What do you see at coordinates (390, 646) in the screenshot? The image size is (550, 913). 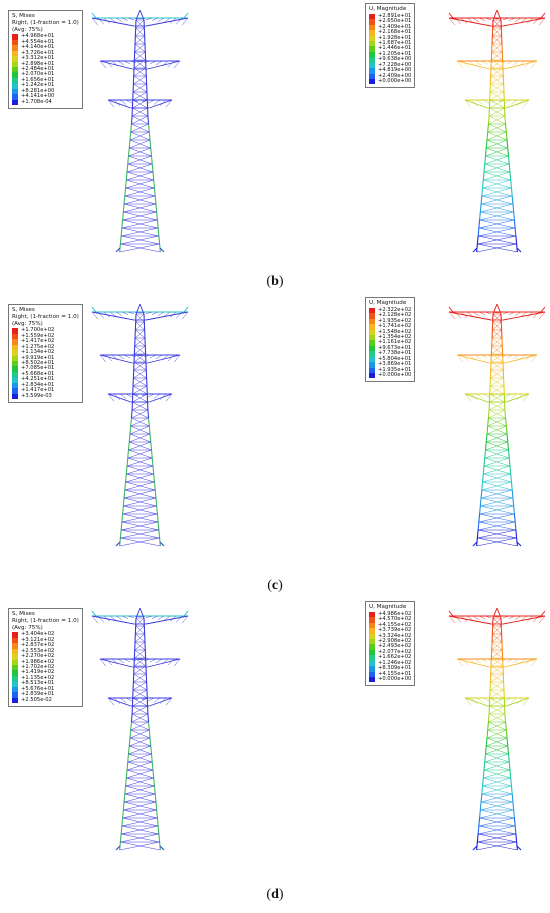 I see `legend-entry: +2.493e+02` at bounding box center [390, 646].